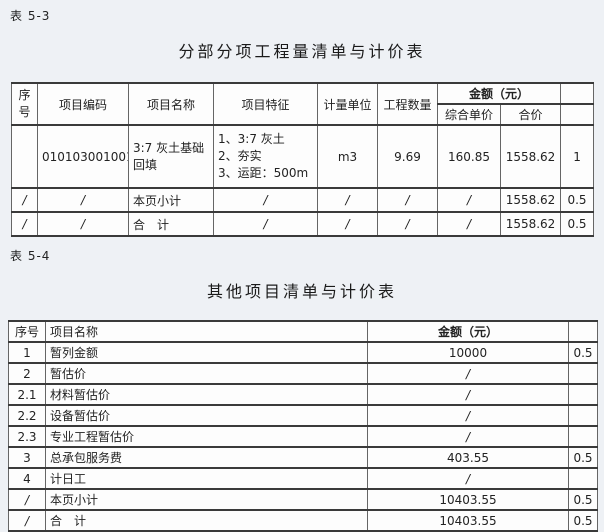  What do you see at coordinates (83, 156) in the screenshot?
I see `cell-code: 010103001001` at bounding box center [83, 156].